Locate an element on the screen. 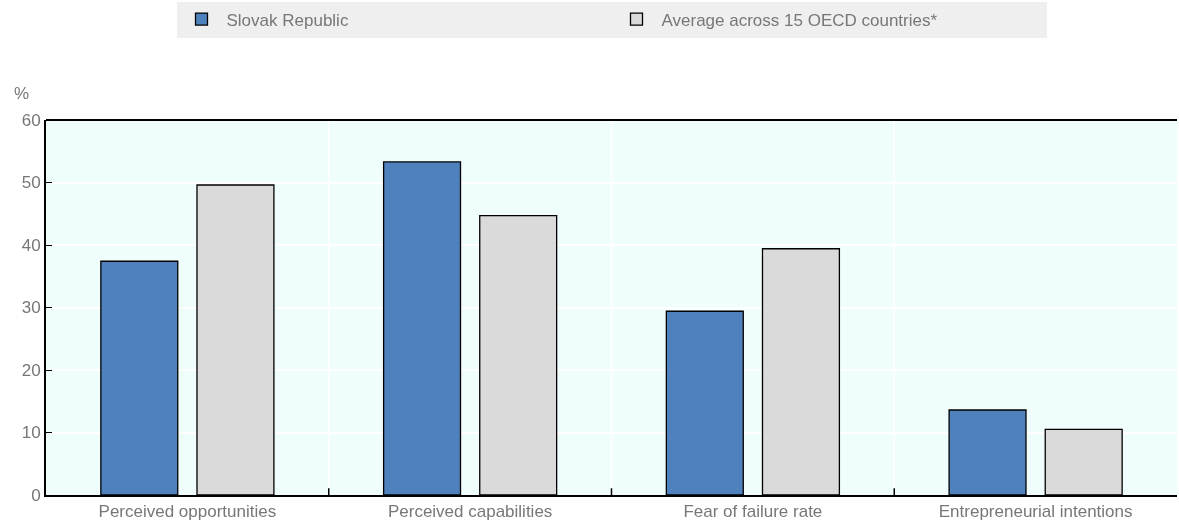 Image resolution: width=1179 pixels, height=524 pixels. x-tick-label: Entrepreneurial intentions is located at coordinates (1035, 512).